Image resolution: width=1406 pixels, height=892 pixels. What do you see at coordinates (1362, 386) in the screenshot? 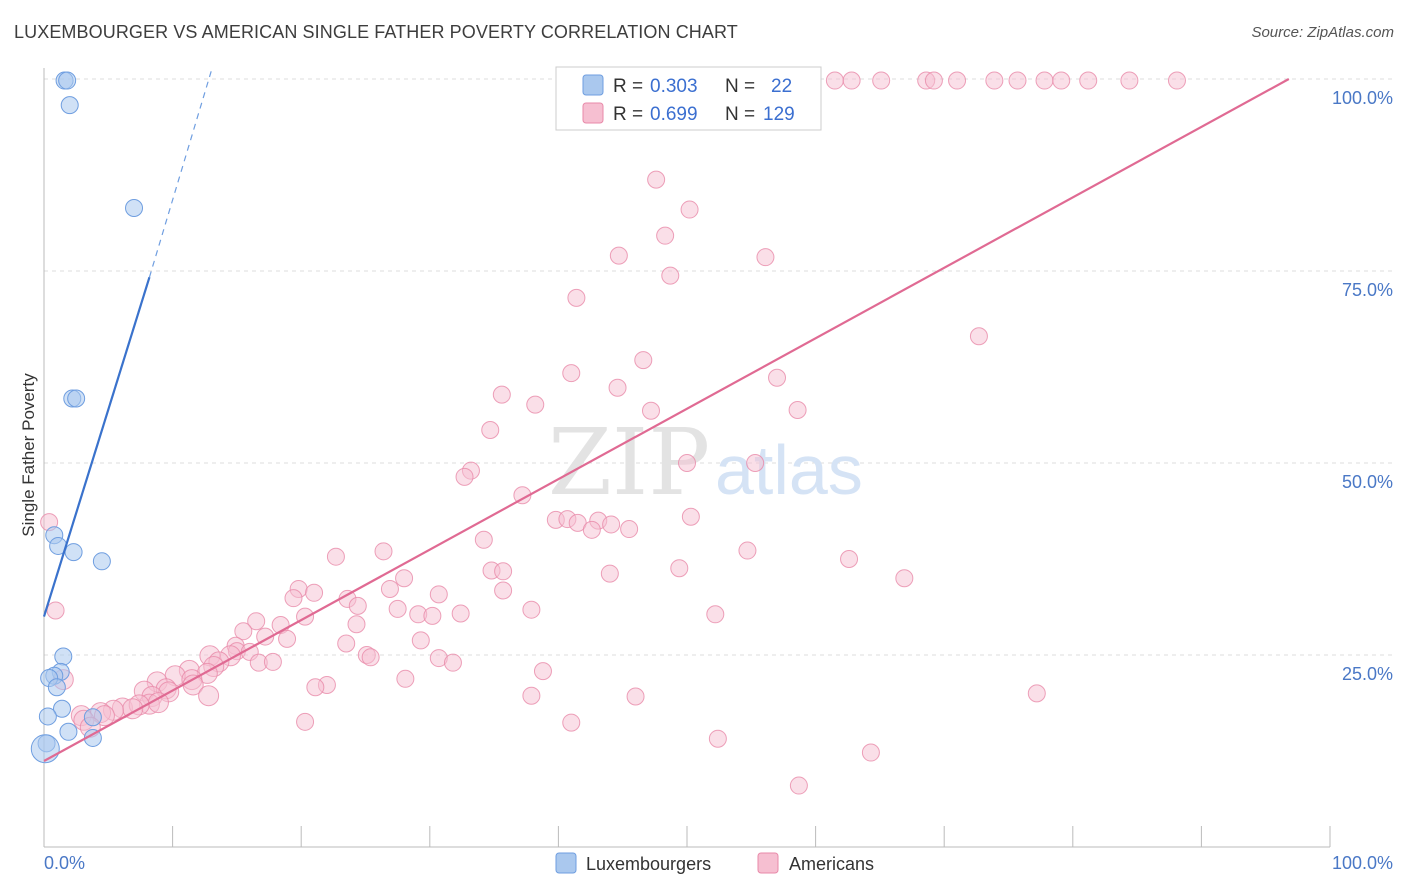
I see `y-tick-labels: 25.0% 50.0% 75.0% 100.0%` at bounding box center [1362, 386].